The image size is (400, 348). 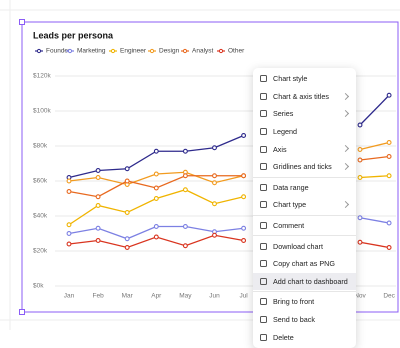 What do you see at coordinates (304, 205) in the screenshot?
I see `menu-item: Chart type` at bounding box center [304, 205].